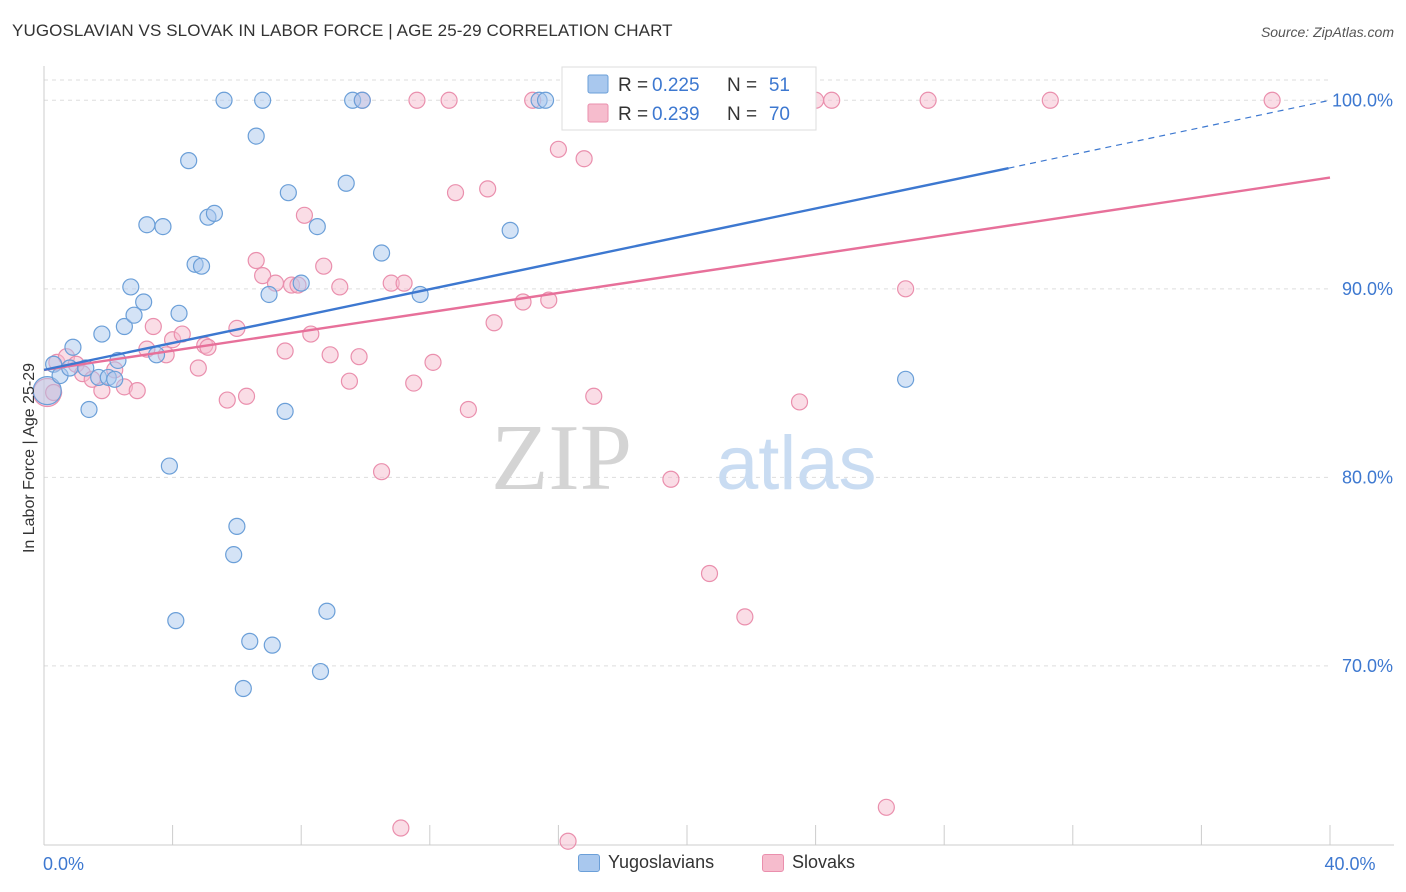  What do you see at coordinates (676, 114) in the screenshot?
I see `legend-r-value: 0.239` at bounding box center [676, 114].